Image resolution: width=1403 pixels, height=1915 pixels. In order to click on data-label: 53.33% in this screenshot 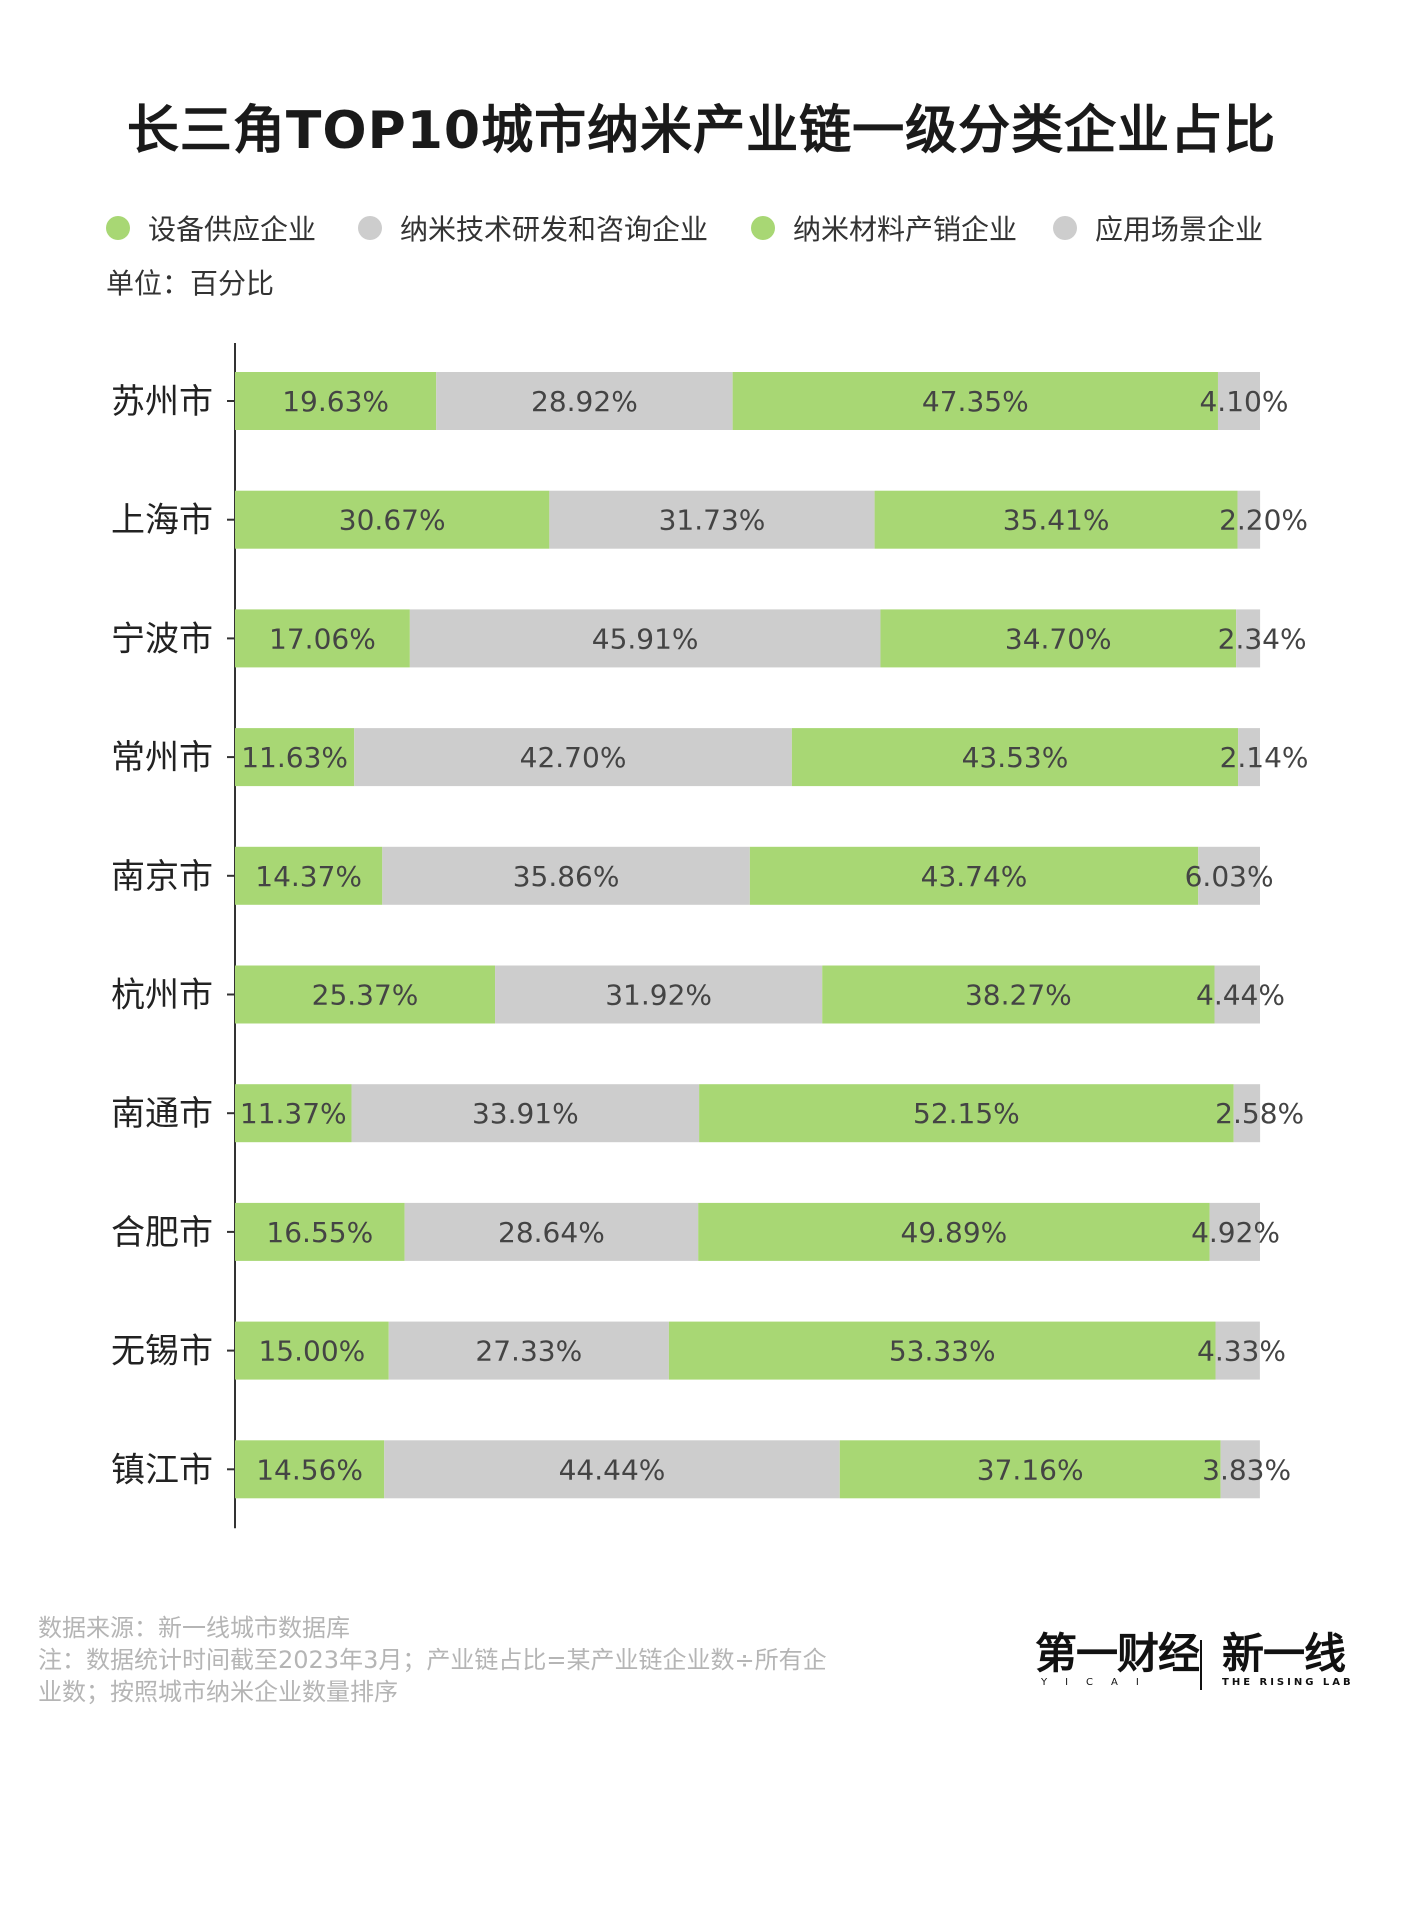, I will do `click(942, 1351)`.